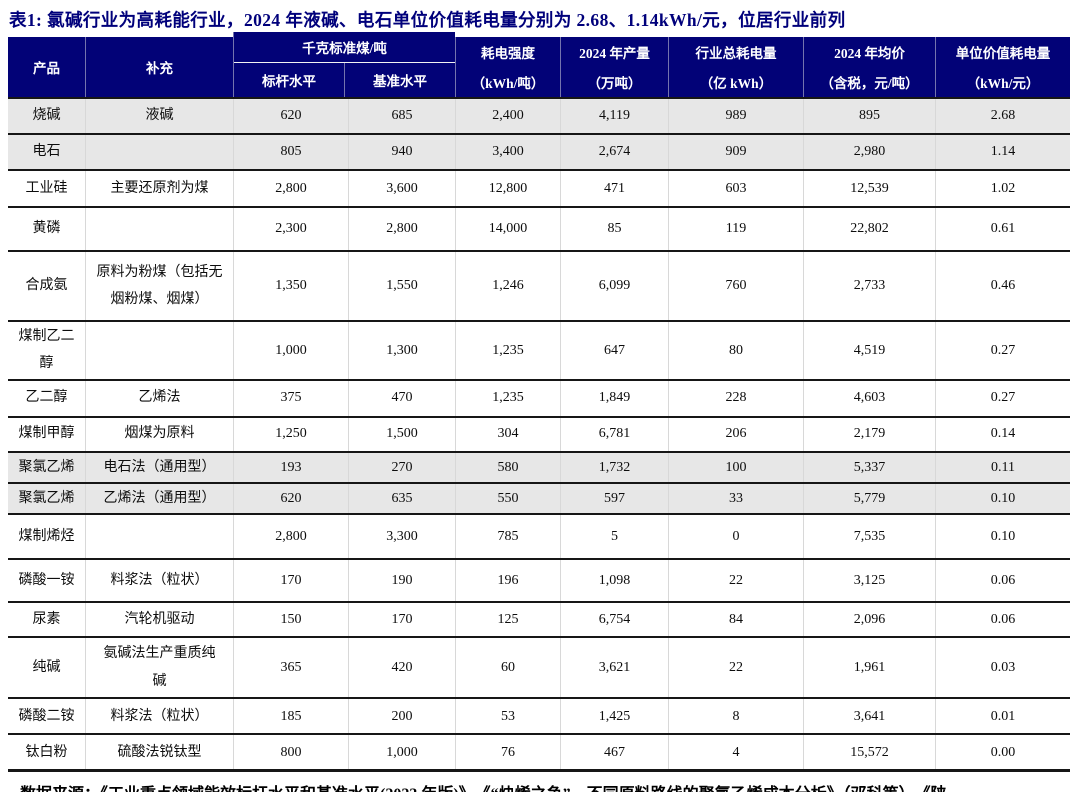 This screenshot has width=1078, height=792. I want to click on cell-total-power: 909, so click(735, 152).